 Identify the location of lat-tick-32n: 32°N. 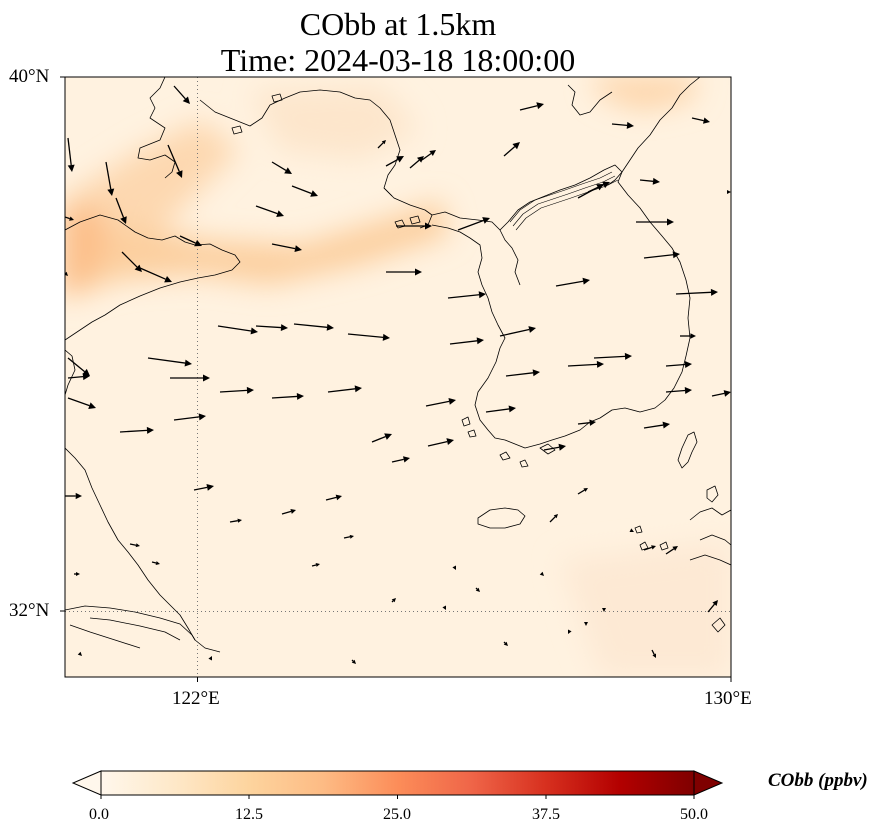
(29, 610).